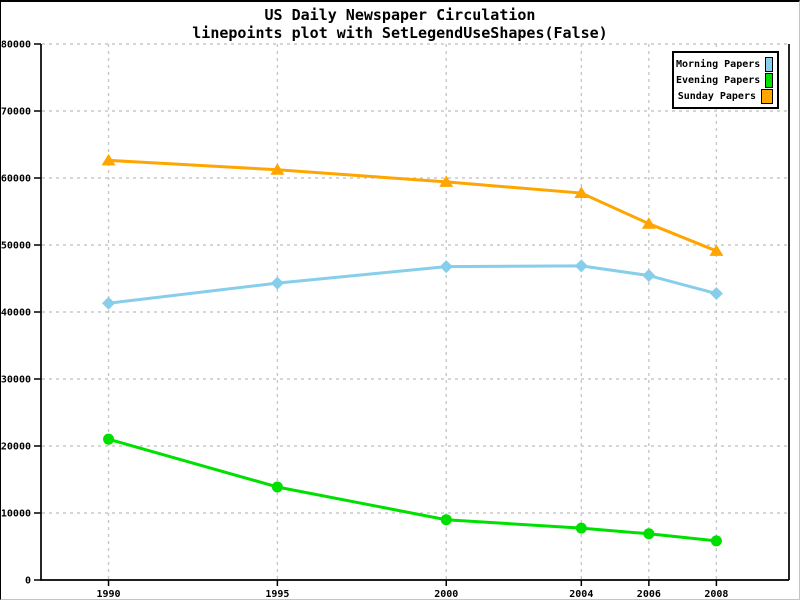  What do you see at coordinates (400, 15) in the screenshot?
I see `chart-title: US Daily Newspaper Circulation` at bounding box center [400, 15].